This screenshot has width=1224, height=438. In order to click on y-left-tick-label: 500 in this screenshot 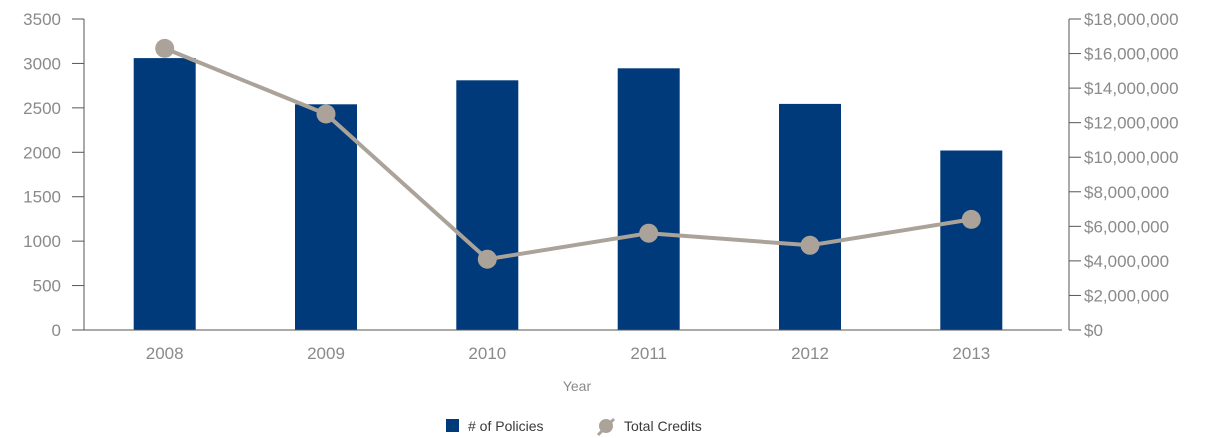, I will do `click(47, 286)`.